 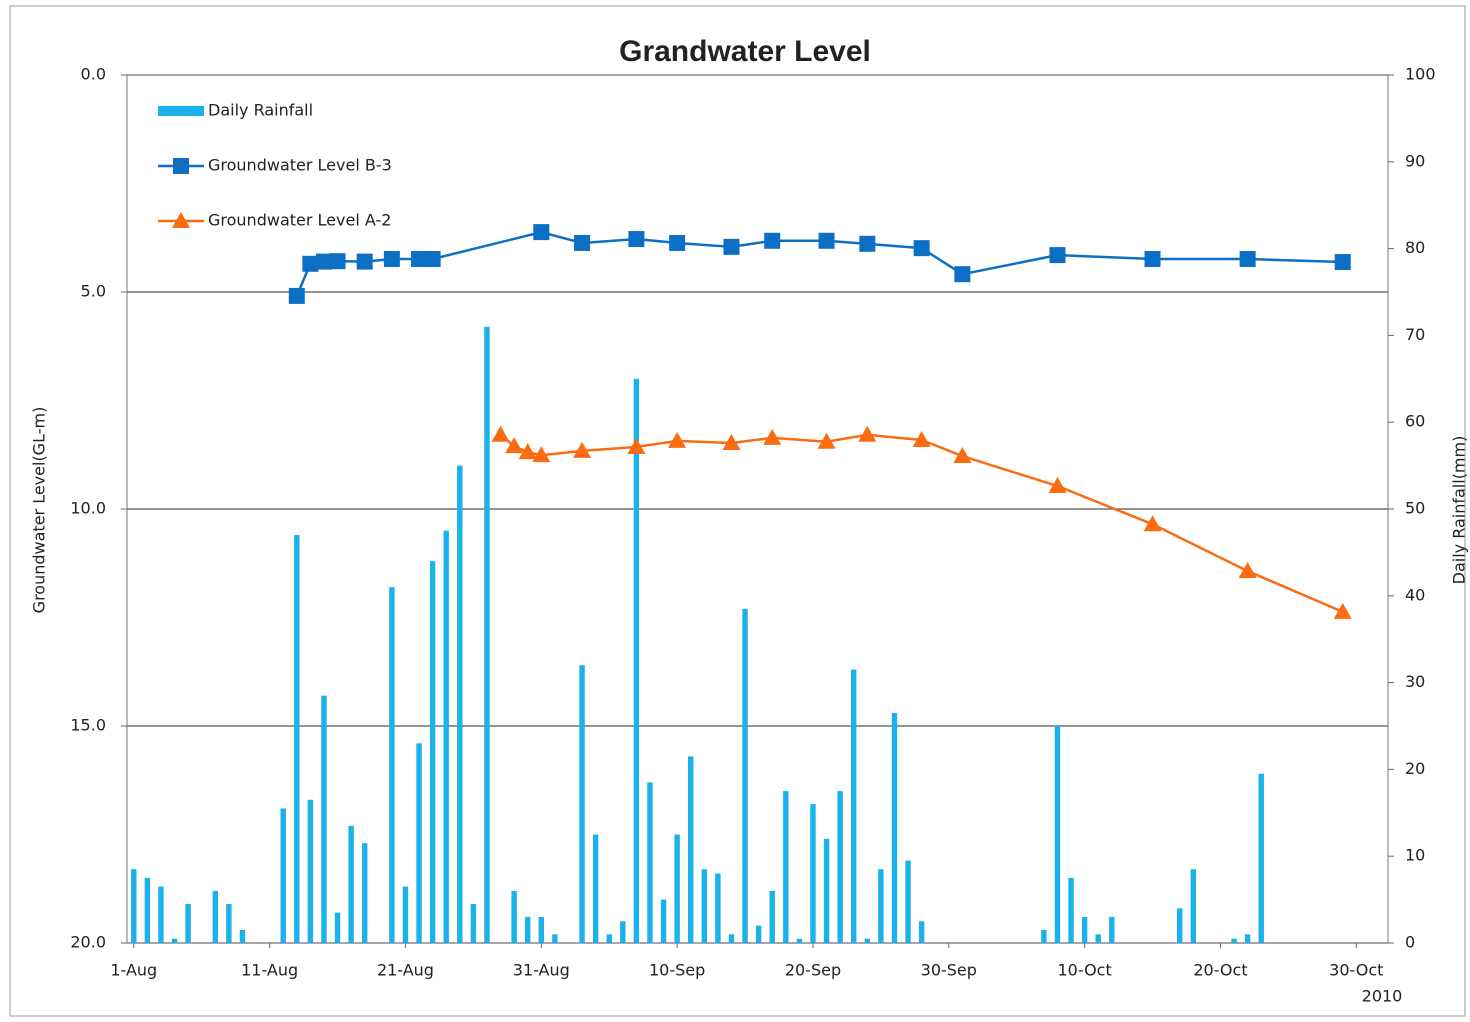 I want to click on y2-tick-label: 20, so click(x=1415, y=768).